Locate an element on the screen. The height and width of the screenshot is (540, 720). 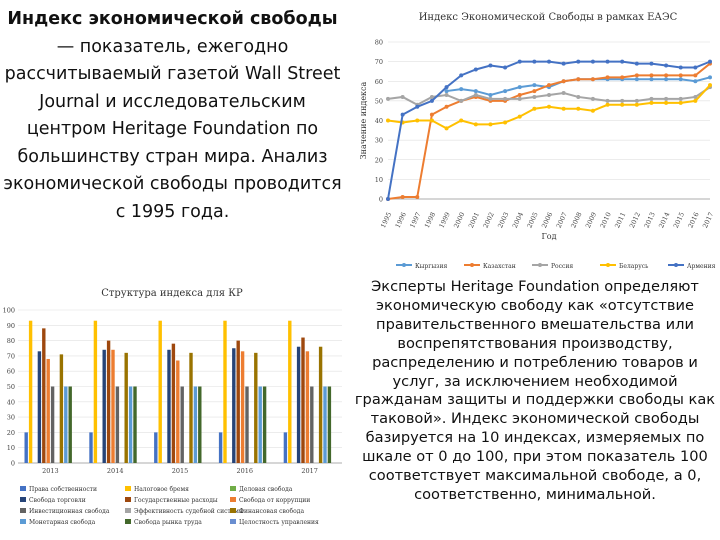
legend-label: Финансовая свобода is located at coordinates (271, 511).